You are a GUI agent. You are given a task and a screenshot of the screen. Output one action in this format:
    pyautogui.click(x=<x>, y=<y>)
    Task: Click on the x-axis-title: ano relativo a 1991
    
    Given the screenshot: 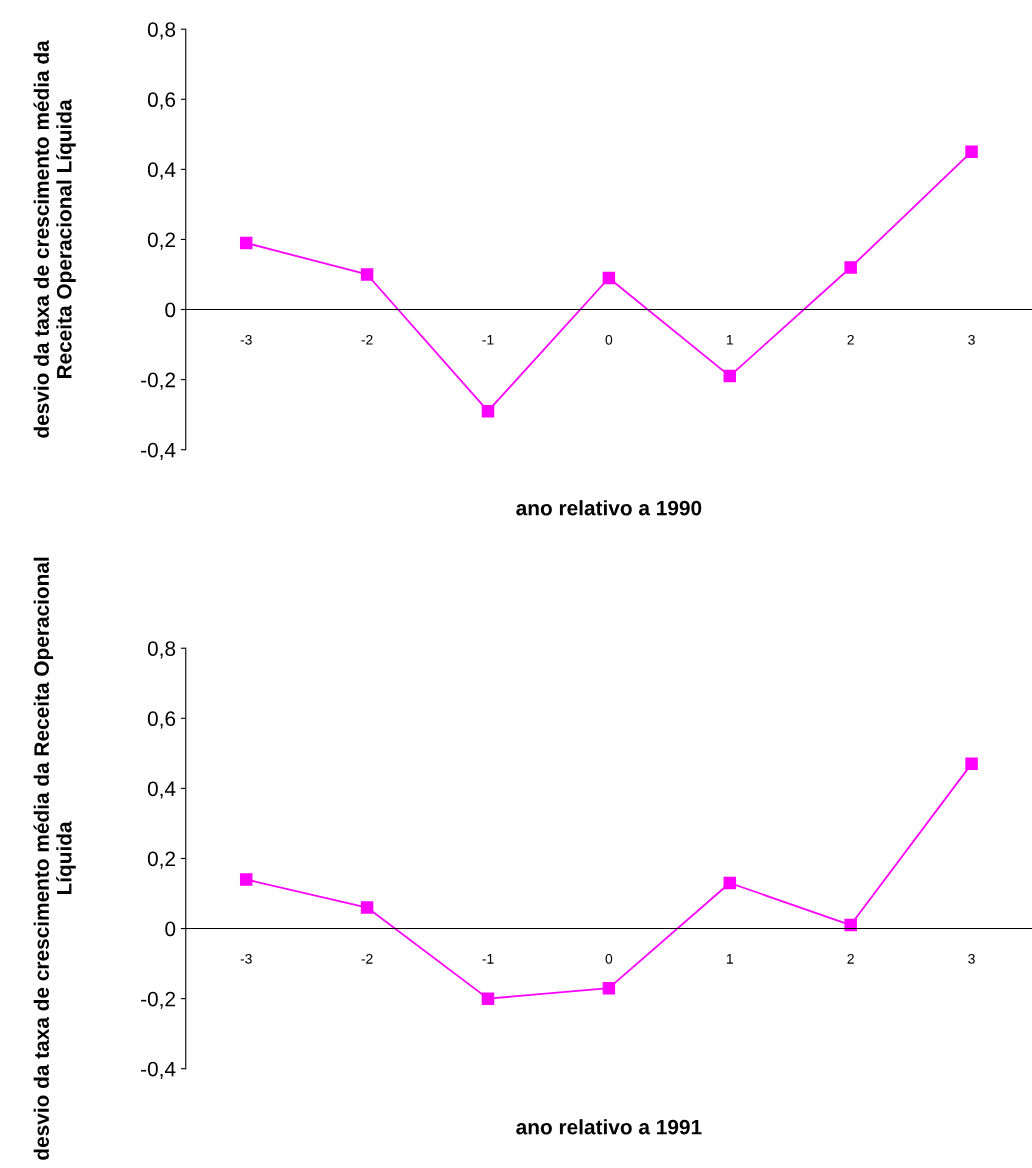 What is the action you would take?
    pyautogui.click(x=609, y=1127)
    